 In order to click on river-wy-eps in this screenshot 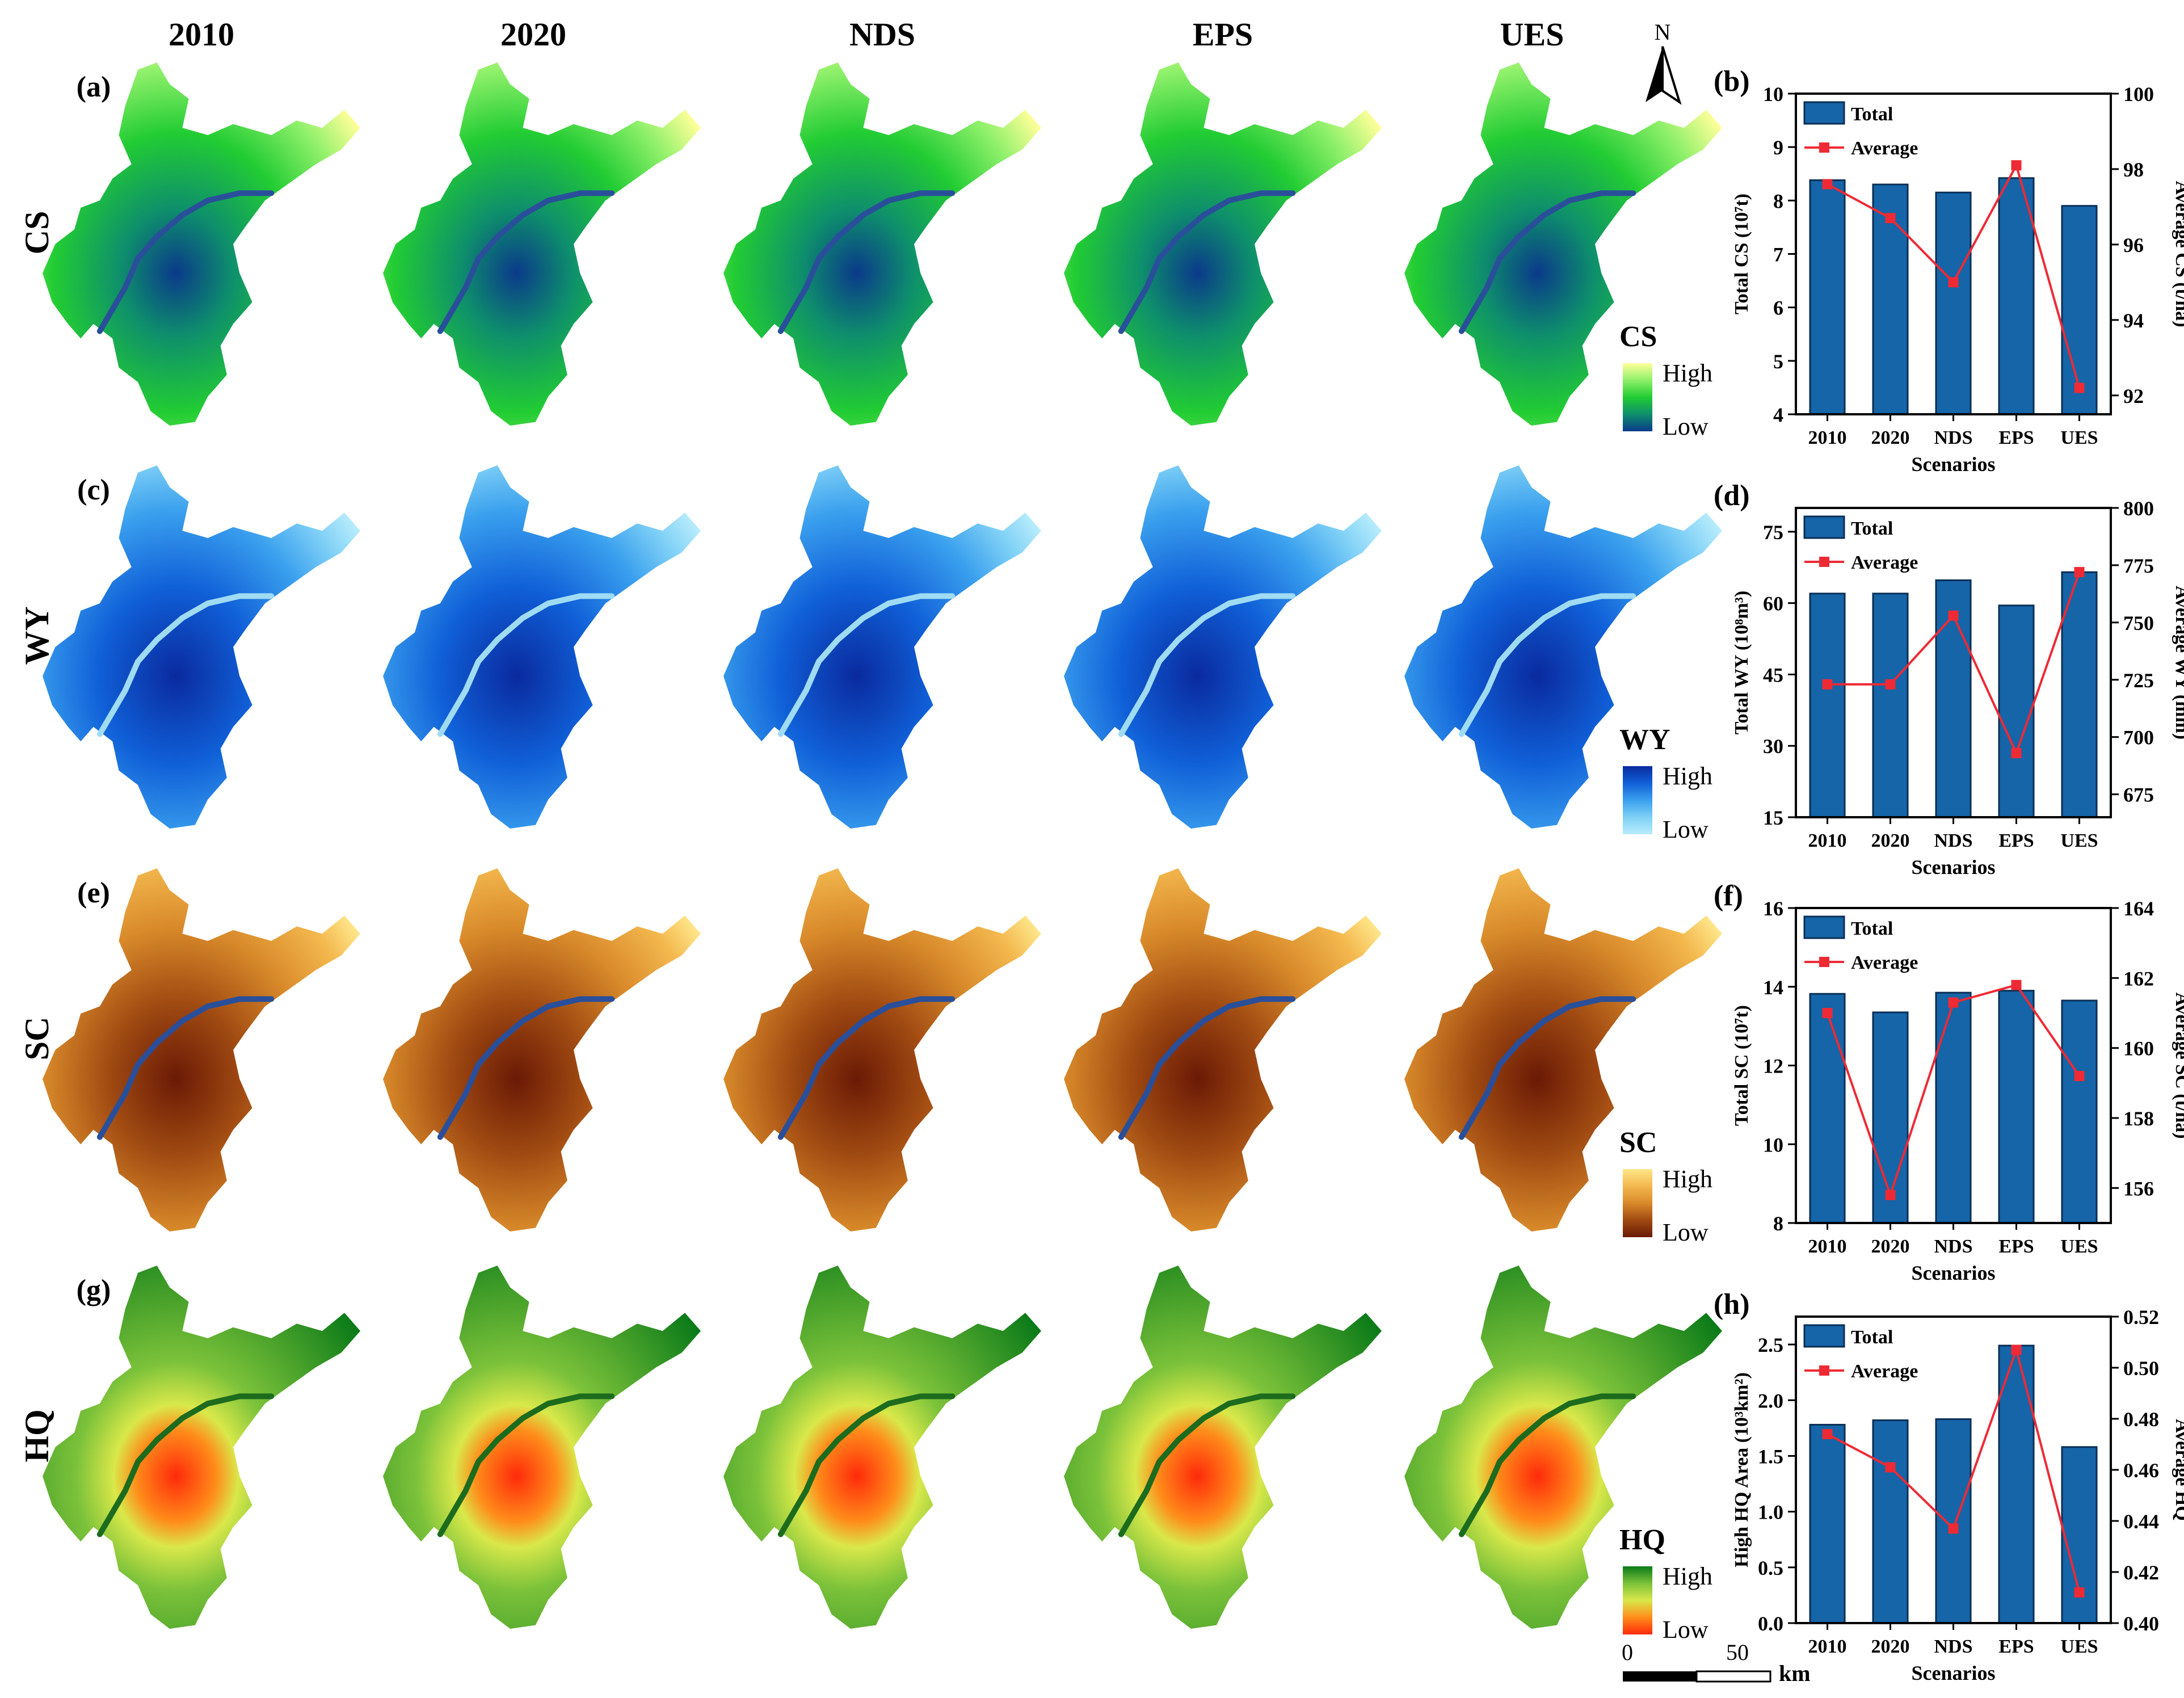, I will do `click(1207, 665)`.